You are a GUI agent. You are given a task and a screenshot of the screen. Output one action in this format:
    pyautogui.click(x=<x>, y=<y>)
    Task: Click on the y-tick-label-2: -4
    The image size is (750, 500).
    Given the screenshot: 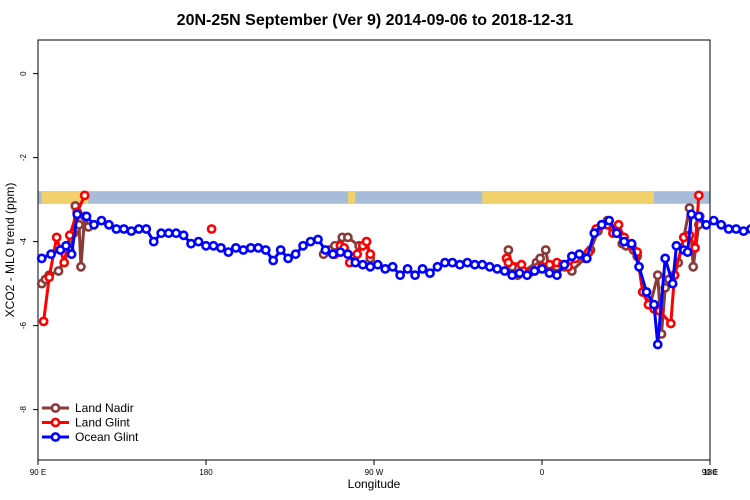 What is the action you would take?
    pyautogui.click(x=23, y=241)
    